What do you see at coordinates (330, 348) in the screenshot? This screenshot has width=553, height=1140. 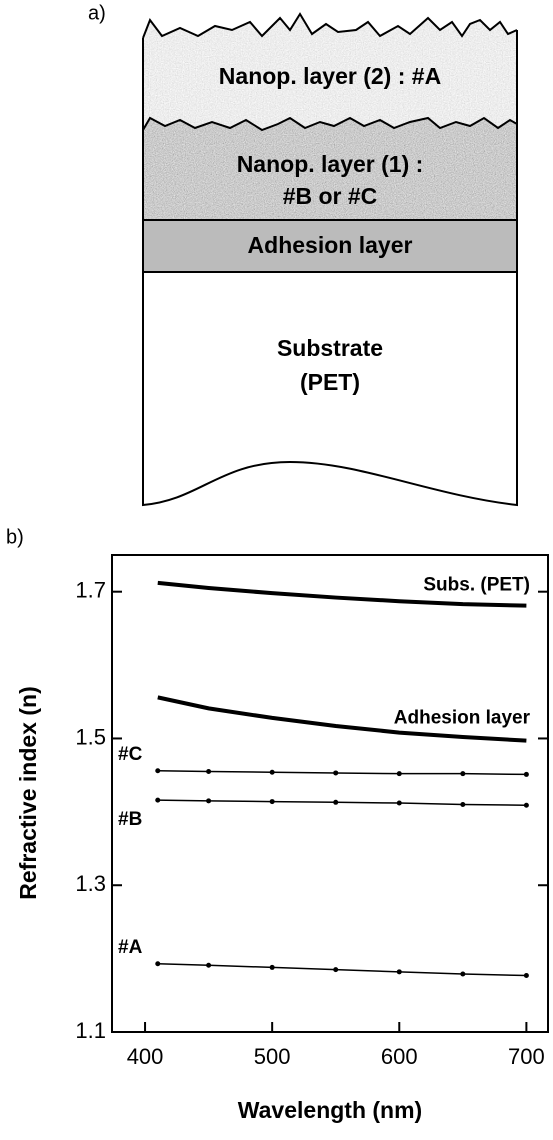 I see `layer-label: Substrate` at bounding box center [330, 348].